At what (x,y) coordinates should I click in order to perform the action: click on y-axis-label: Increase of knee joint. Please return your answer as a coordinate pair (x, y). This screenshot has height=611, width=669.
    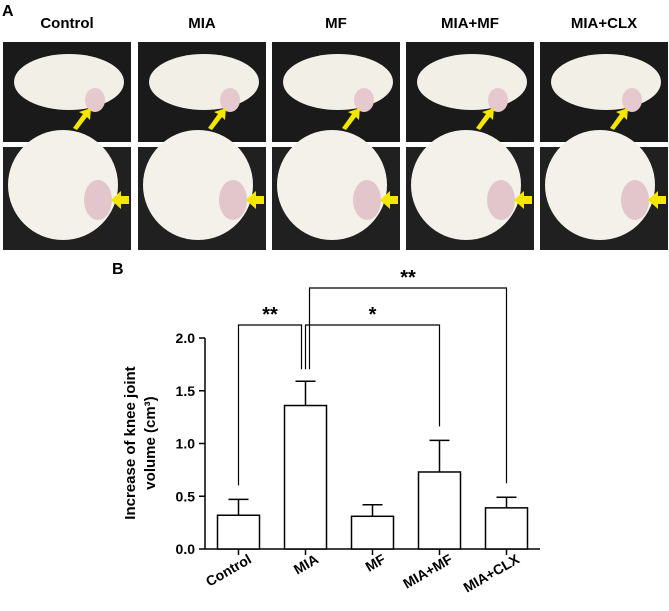
    Looking at the image, I should click on (130, 442).